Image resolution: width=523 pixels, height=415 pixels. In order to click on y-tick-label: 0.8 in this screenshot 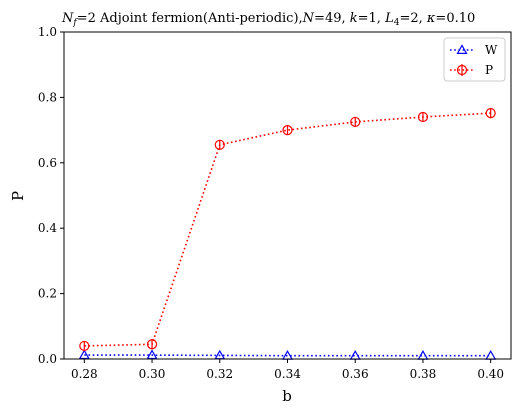, I will do `click(47, 97)`.